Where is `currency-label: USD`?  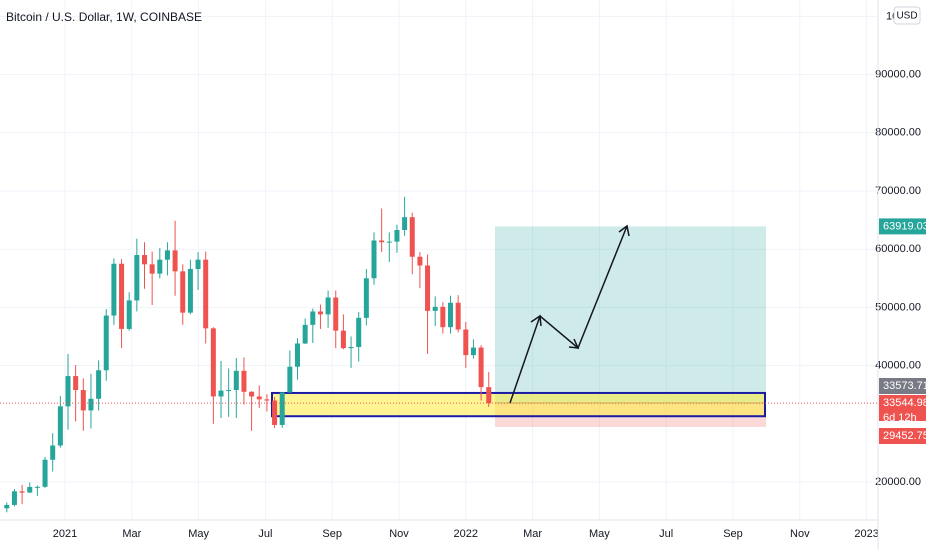 currency-label: USD is located at coordinates (906, 16).